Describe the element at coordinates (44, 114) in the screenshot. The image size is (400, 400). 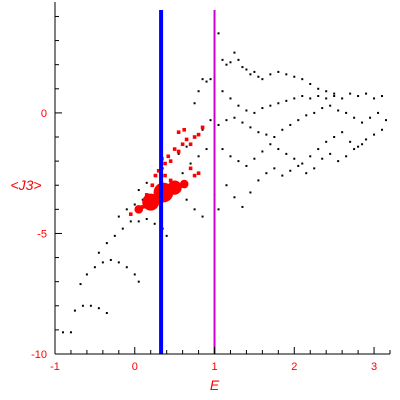
I see `y-tick-label: 0` at that location.